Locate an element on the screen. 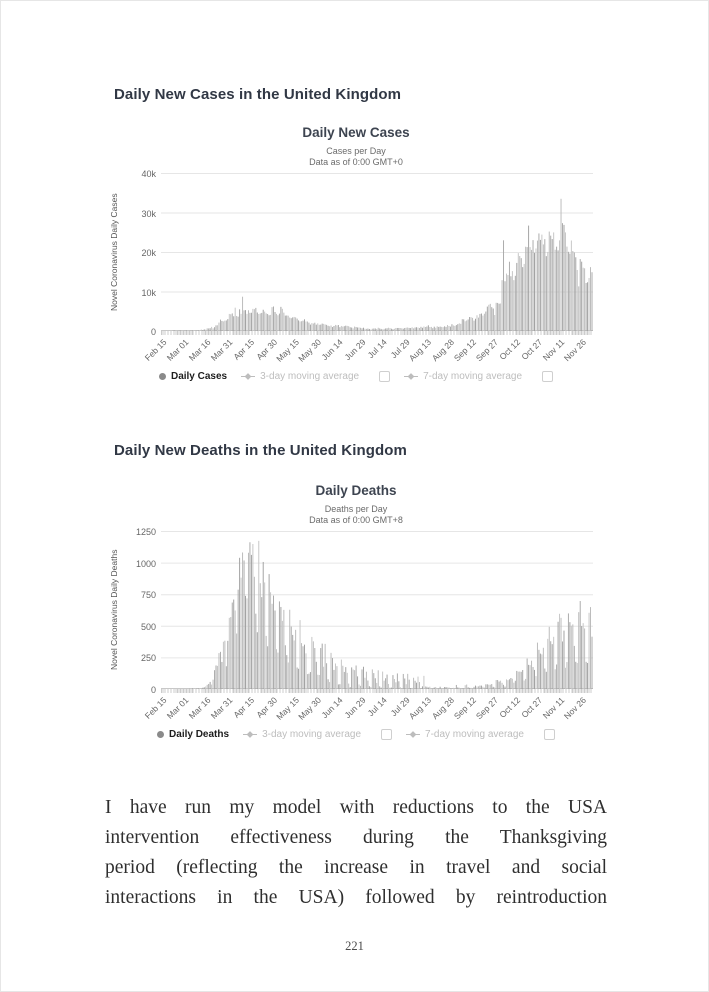 The height and width of the screenshot is (992, 709). chart-data-as-of: Data as of 0:00 GMT+8 is located at coordinates (356, 520).